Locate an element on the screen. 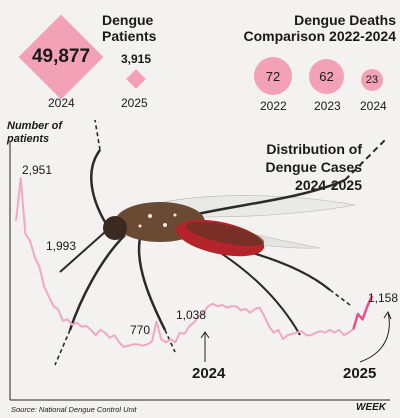 The width and height of the screenshot is (400, 418). patients-title: Dengue Patients is located at coordinates (129, 28).